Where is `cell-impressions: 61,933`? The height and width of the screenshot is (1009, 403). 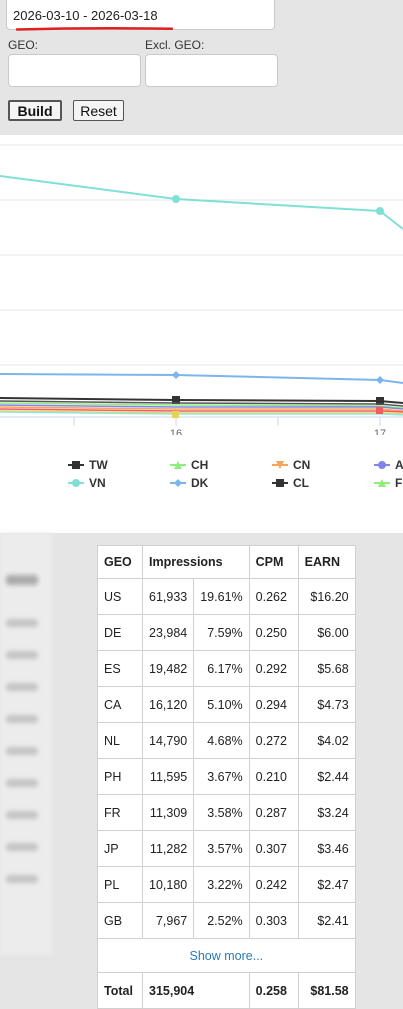
cell-impressions: 61,933 is located at coordinates (168, 596).